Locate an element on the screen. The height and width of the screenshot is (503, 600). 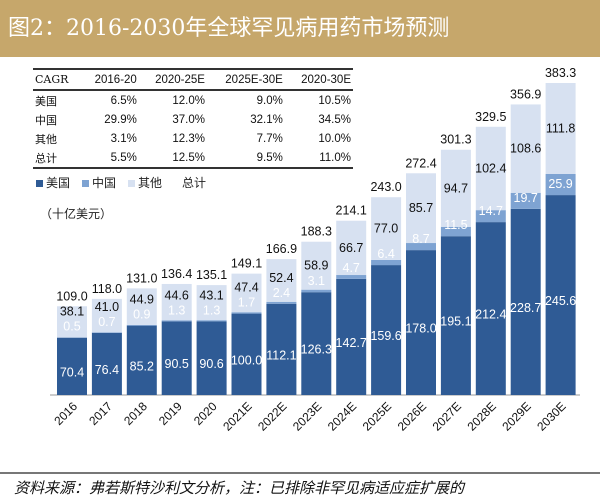
total-label: 118.0 is located at coordinates (107, 289).